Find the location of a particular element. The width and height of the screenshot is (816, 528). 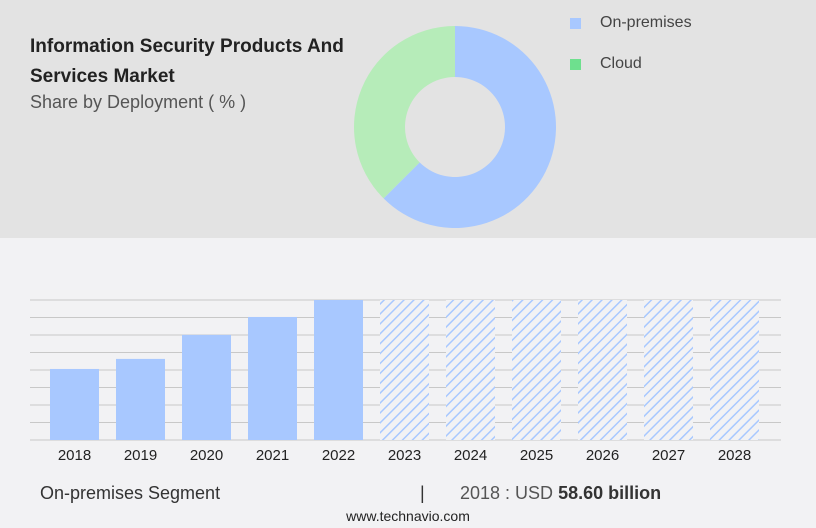

x-tick-label: 2020 is located at coordinates (206, 455).